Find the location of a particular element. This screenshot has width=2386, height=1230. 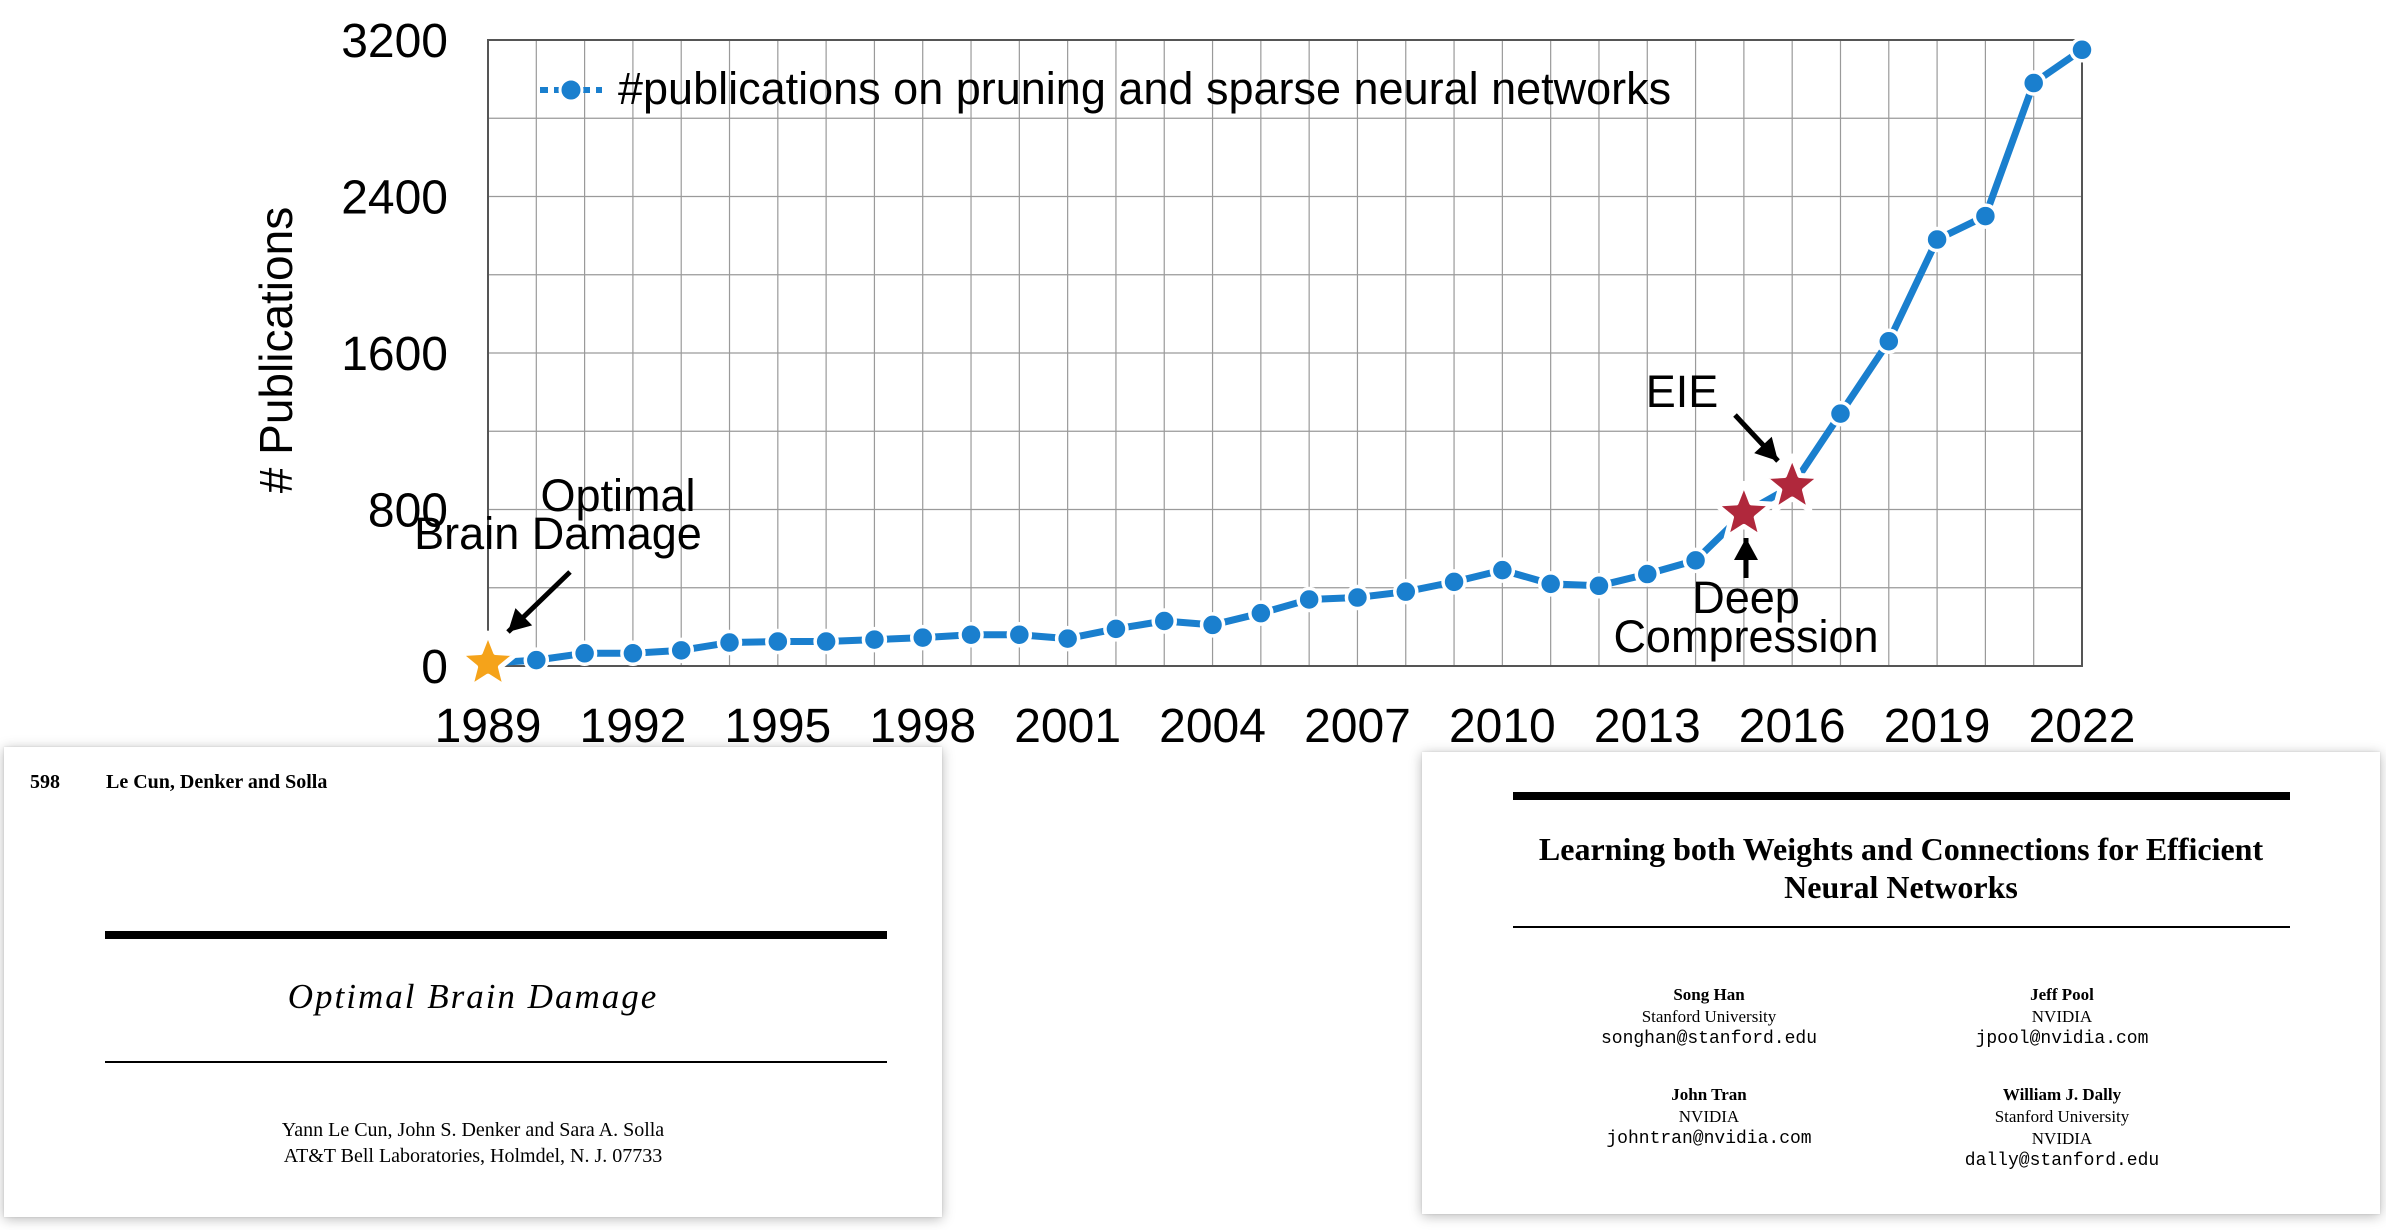

author-email: johntran@nvidia.com is located at coordinates (1709, 1139).